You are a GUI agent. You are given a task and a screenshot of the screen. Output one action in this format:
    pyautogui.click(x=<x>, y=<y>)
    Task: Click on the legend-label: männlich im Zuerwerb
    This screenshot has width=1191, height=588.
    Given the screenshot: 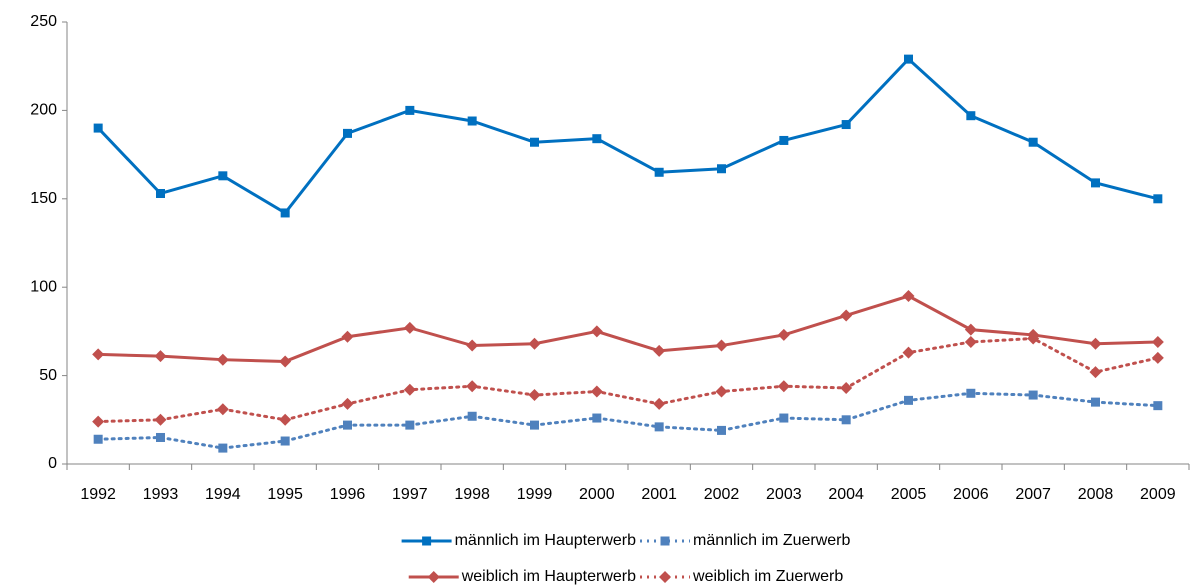 What is the action you would take?
    pyautogui.click(x=771, y=540)
    